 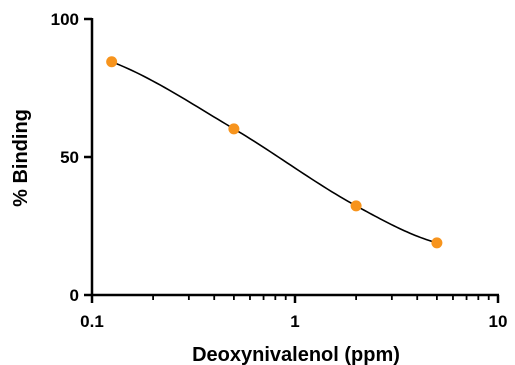 What do you see at coordinates (296, 354) in the screenshot?
I see `x-axis-label: Deoxynivalenol (ppm)` at bounding box center [296, 354].